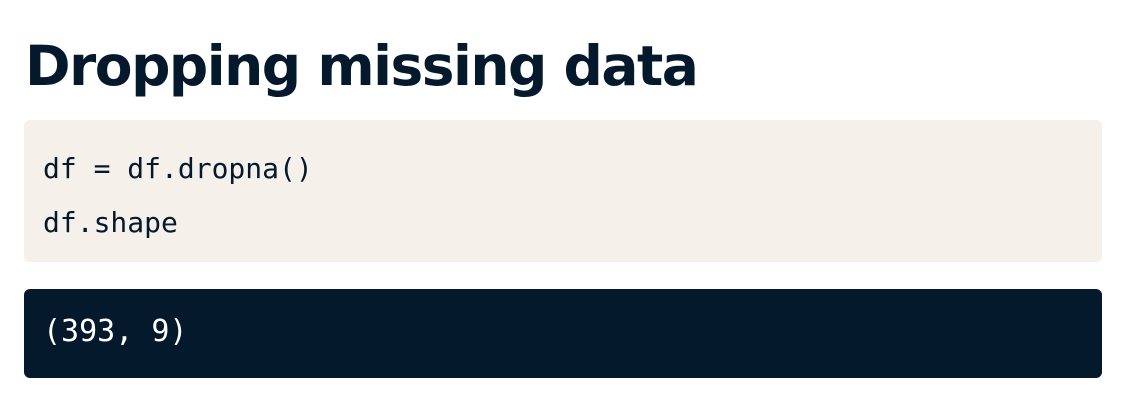 The width and height of the screenshot is (1140, 412). I want to click on code-line: df = df.dropna(), so click(178, 168).